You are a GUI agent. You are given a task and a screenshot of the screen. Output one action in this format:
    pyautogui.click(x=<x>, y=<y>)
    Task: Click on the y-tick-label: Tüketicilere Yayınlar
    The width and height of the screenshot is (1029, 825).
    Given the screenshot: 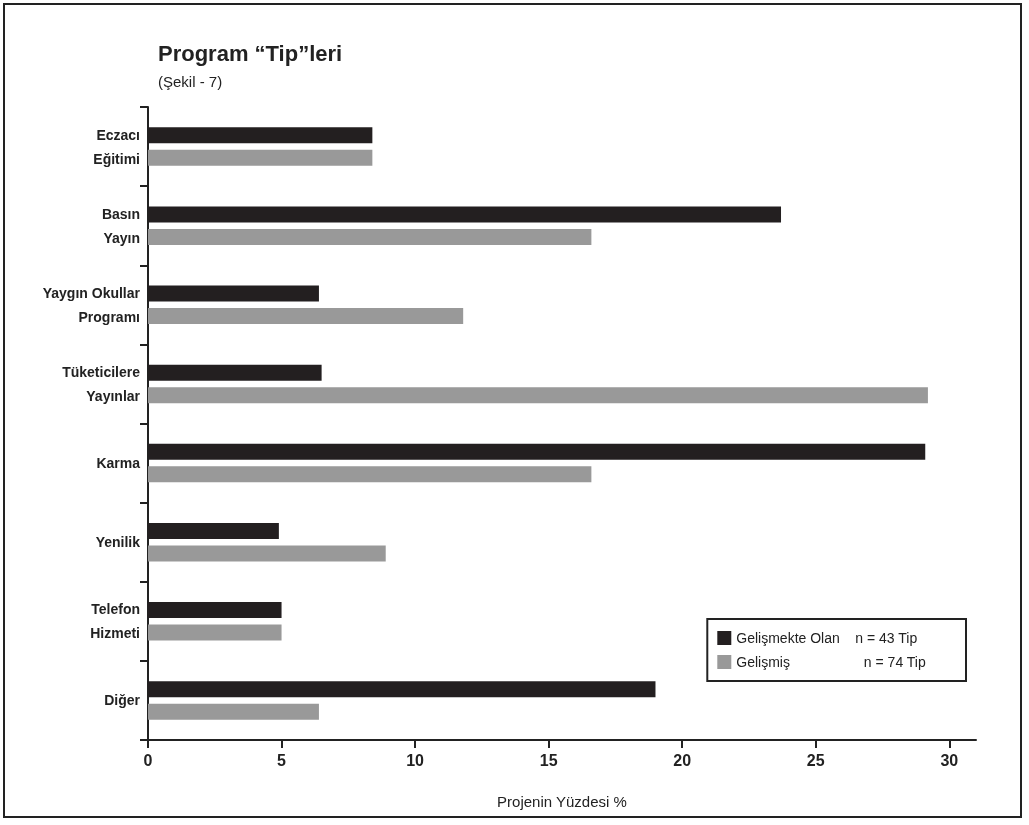 What is the action you would take?
    pyautogui.click(x=101, y=383)
    